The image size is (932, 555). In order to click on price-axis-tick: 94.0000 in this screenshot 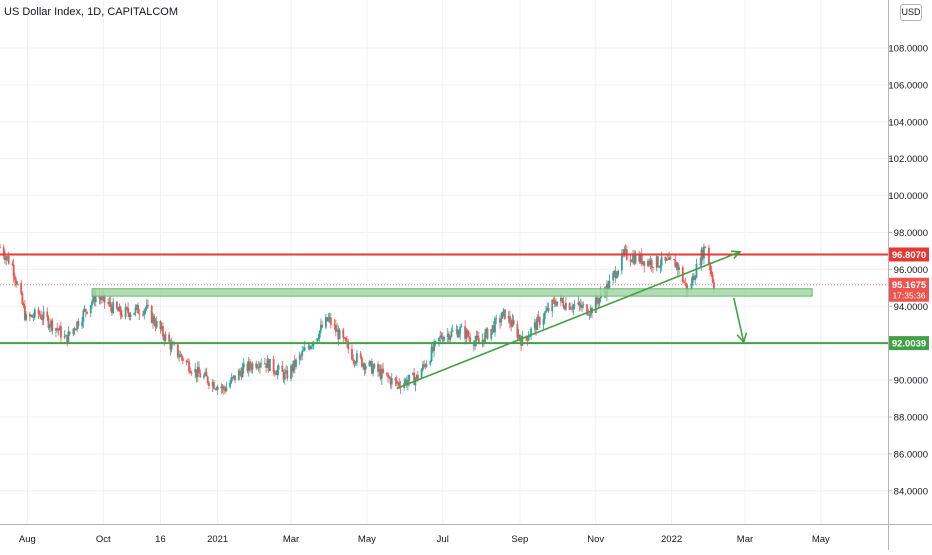, I will do `click(911, 307)`.